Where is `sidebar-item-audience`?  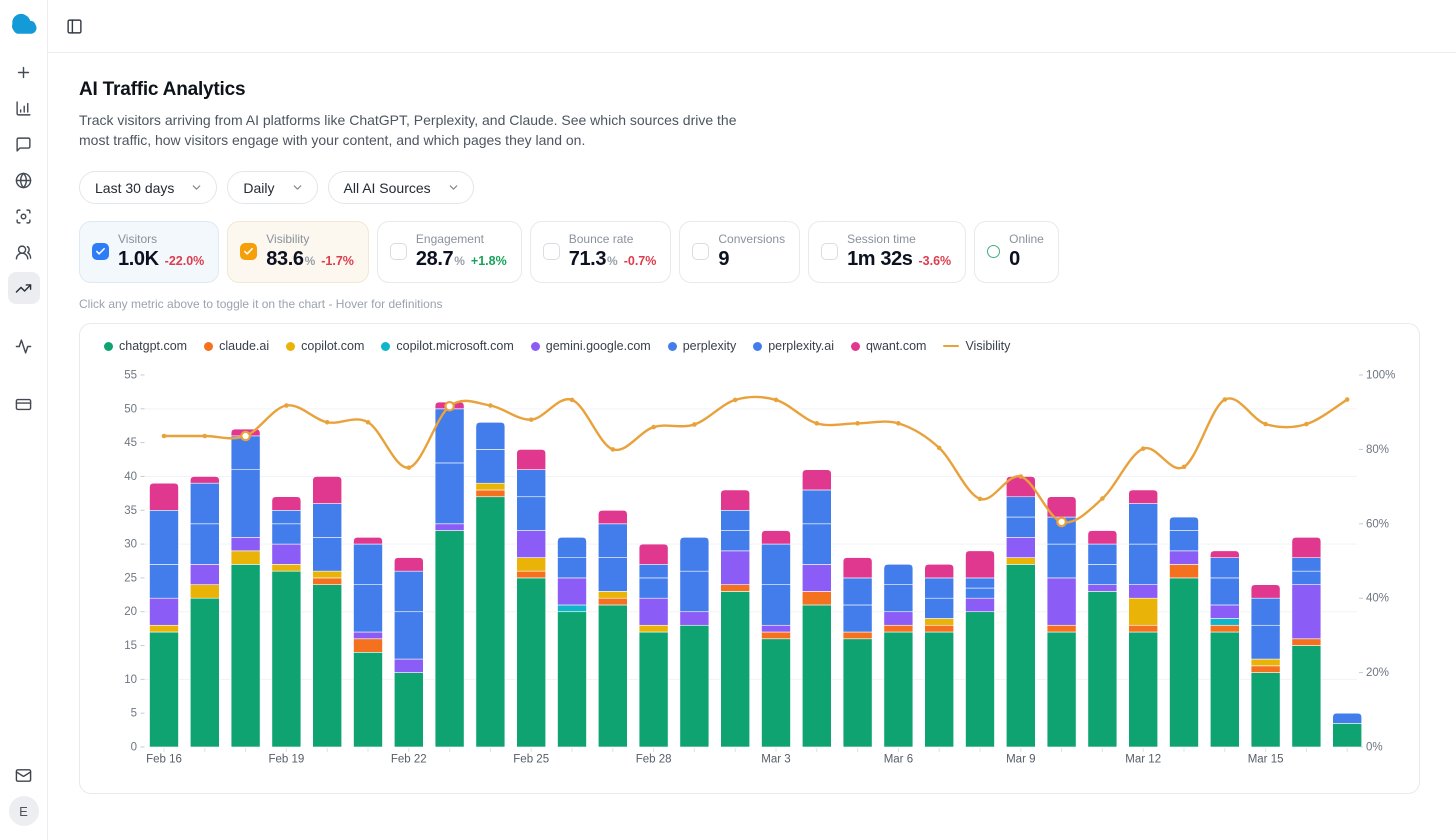 sidebar-item-audience is located at coordinates (24, 252).